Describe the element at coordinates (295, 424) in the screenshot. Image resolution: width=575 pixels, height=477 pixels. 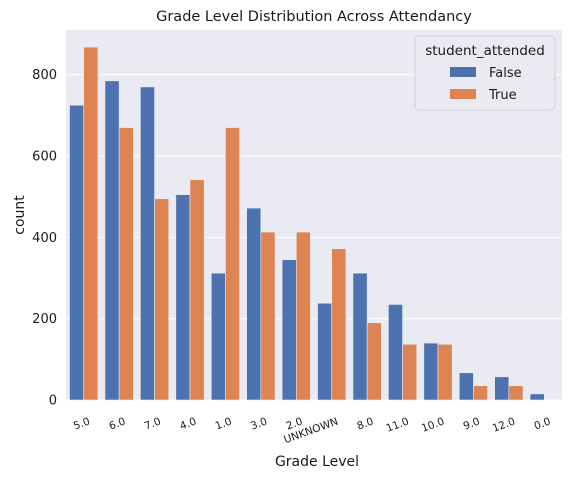
I see `x-tick-label: 2.0` at that location.